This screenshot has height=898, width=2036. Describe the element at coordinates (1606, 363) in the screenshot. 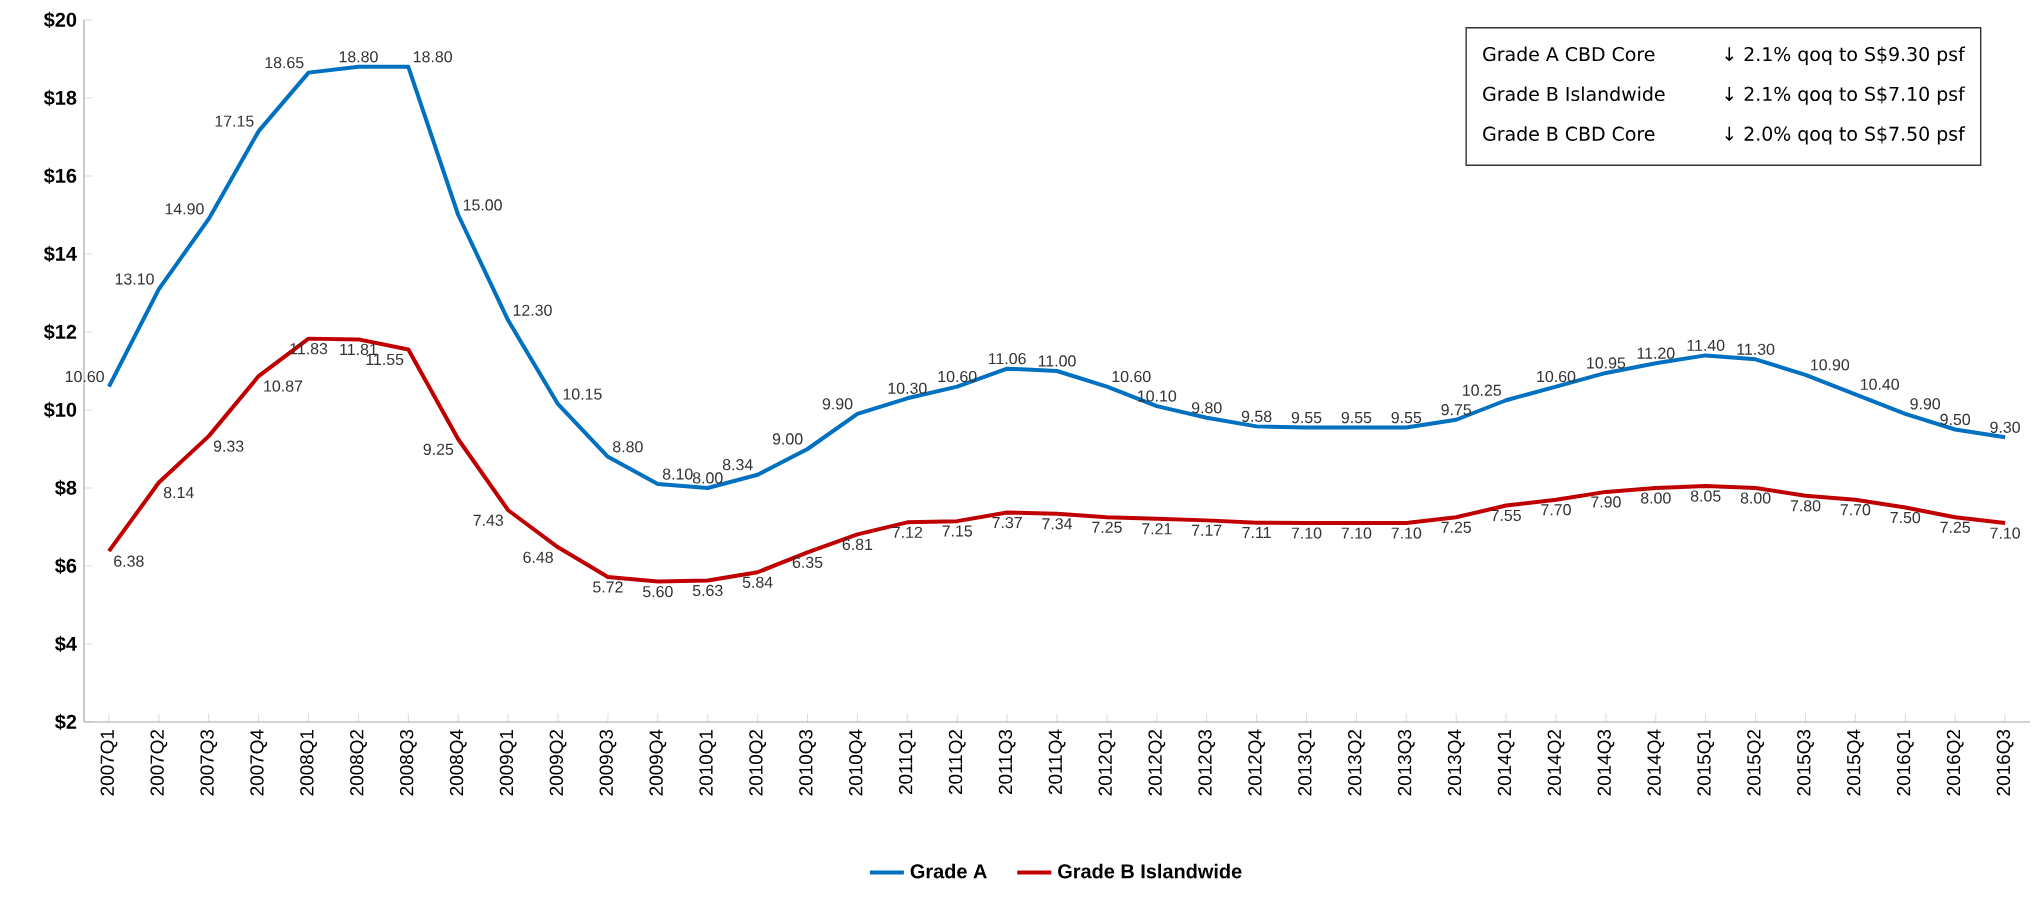

I see `data-label: 10.95` at that location.